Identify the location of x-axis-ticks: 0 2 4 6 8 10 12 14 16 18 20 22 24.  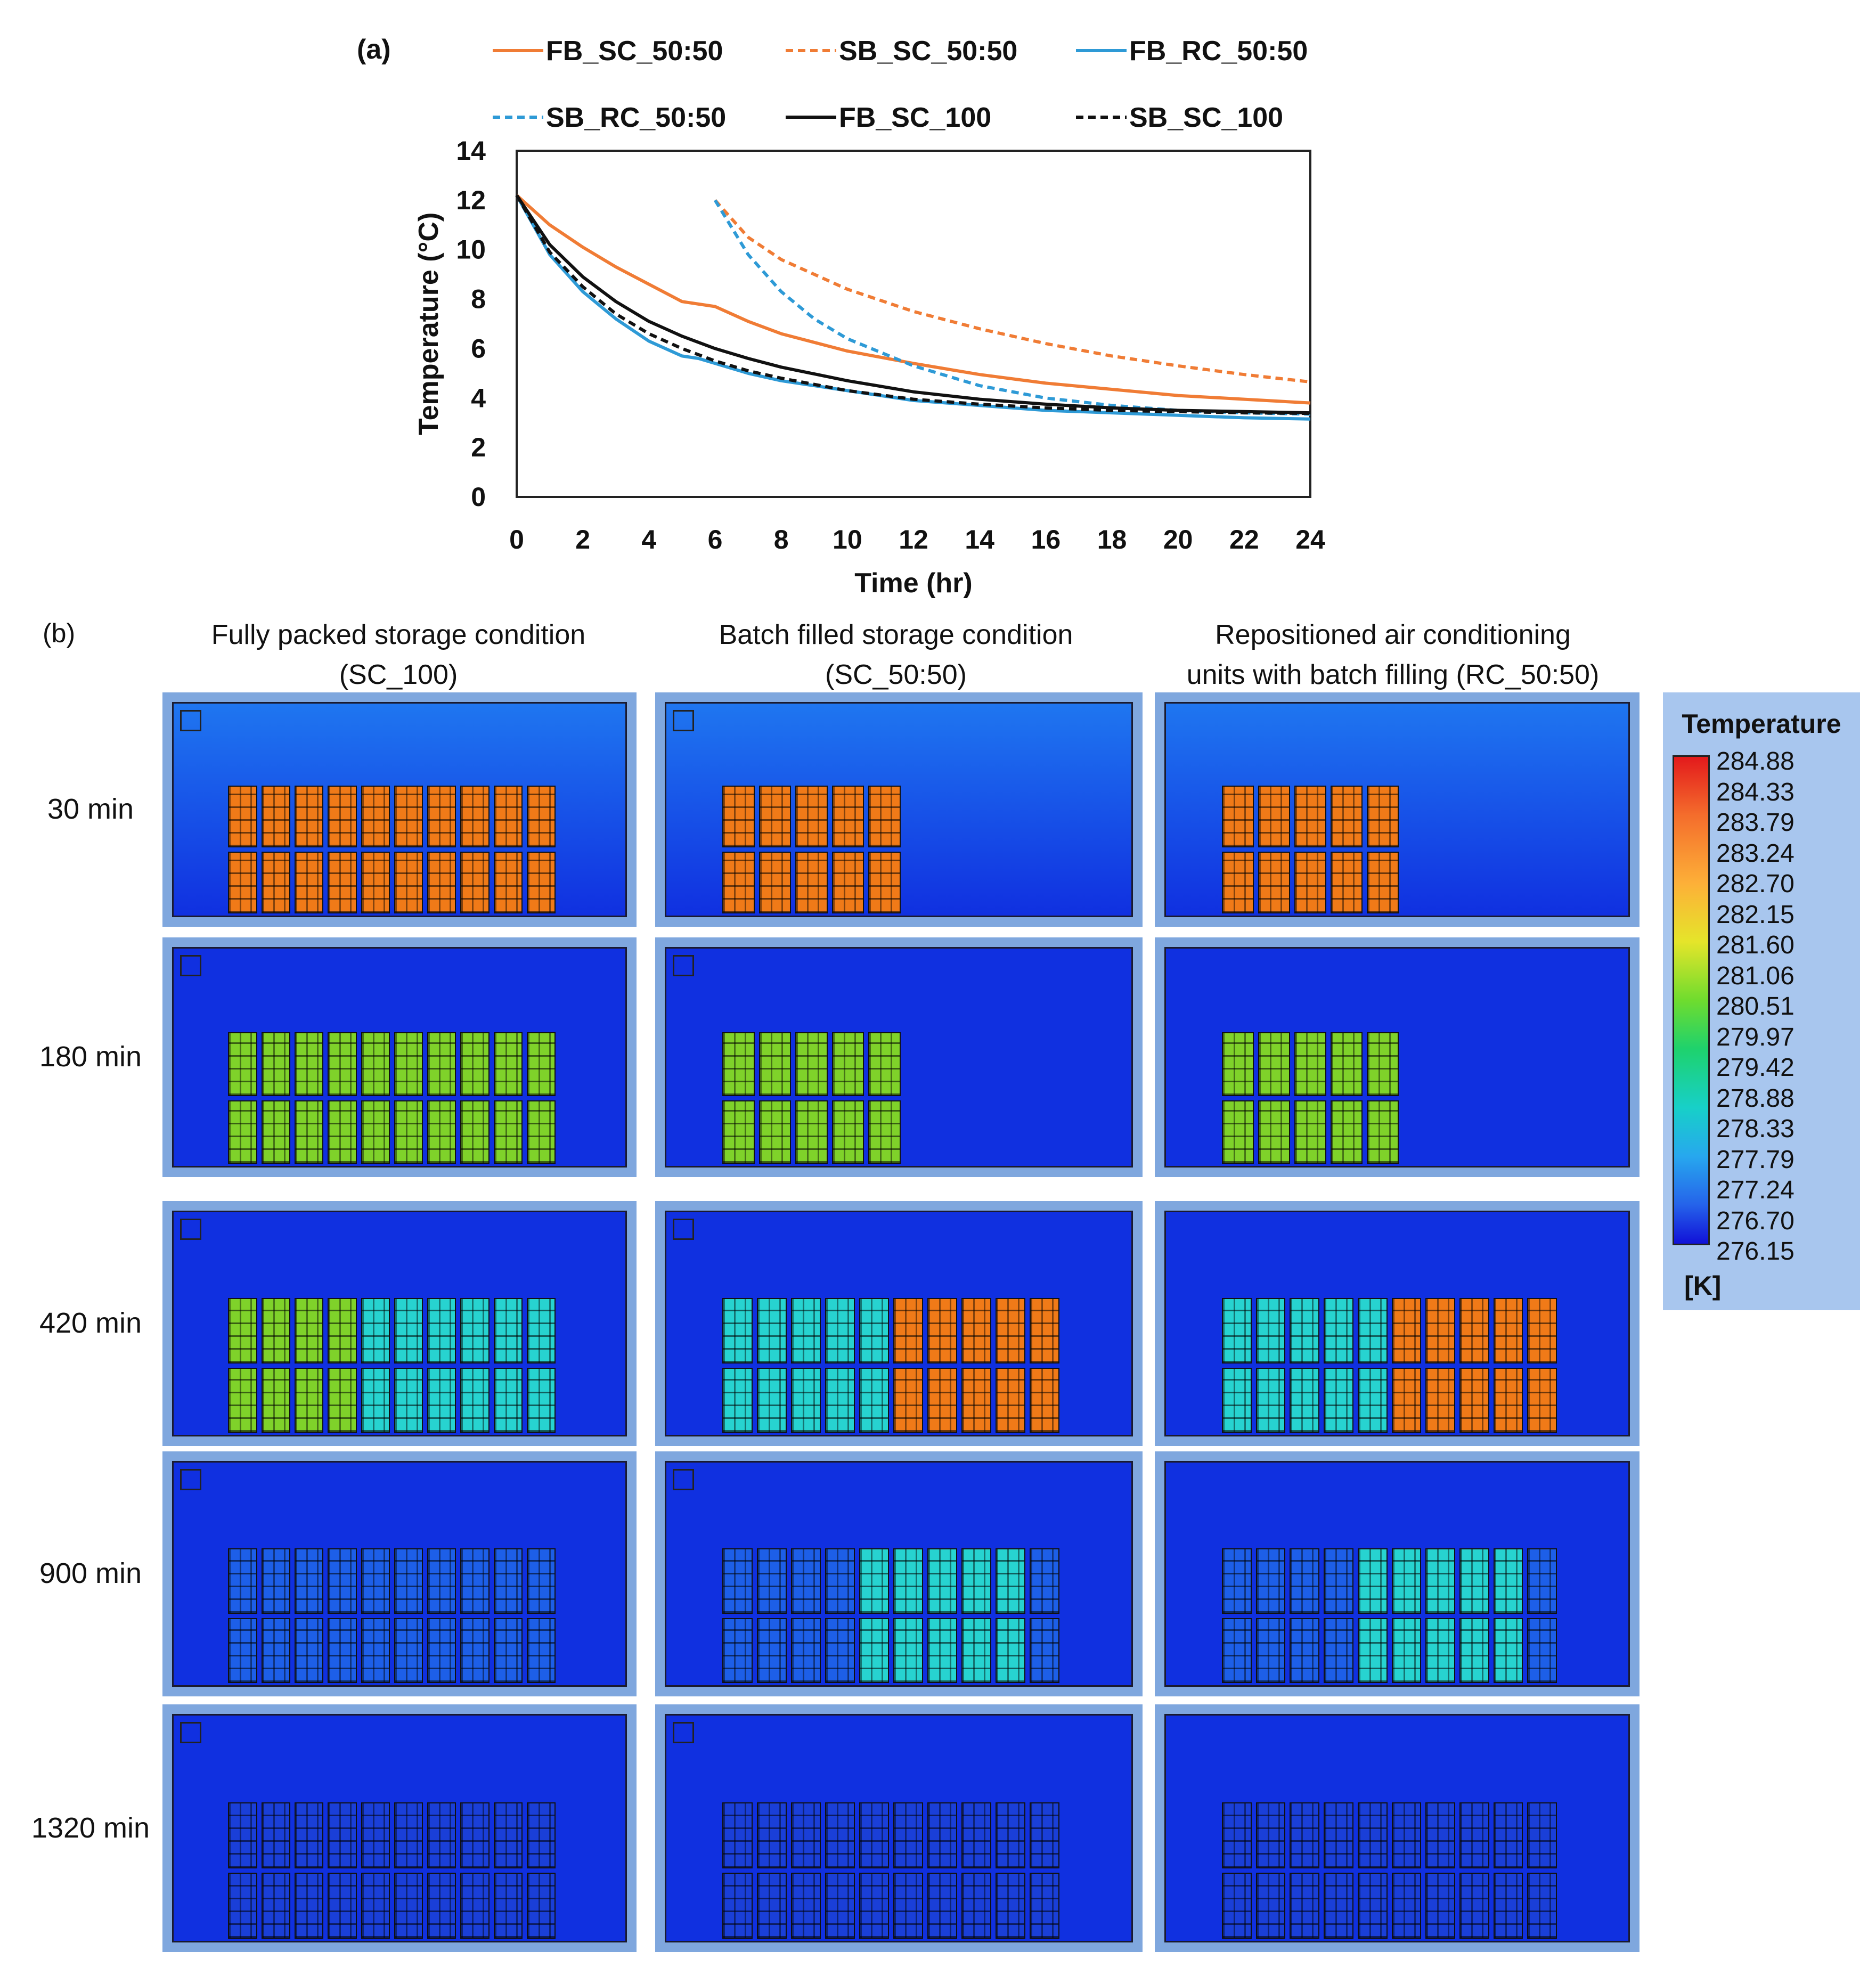
(917, 539).